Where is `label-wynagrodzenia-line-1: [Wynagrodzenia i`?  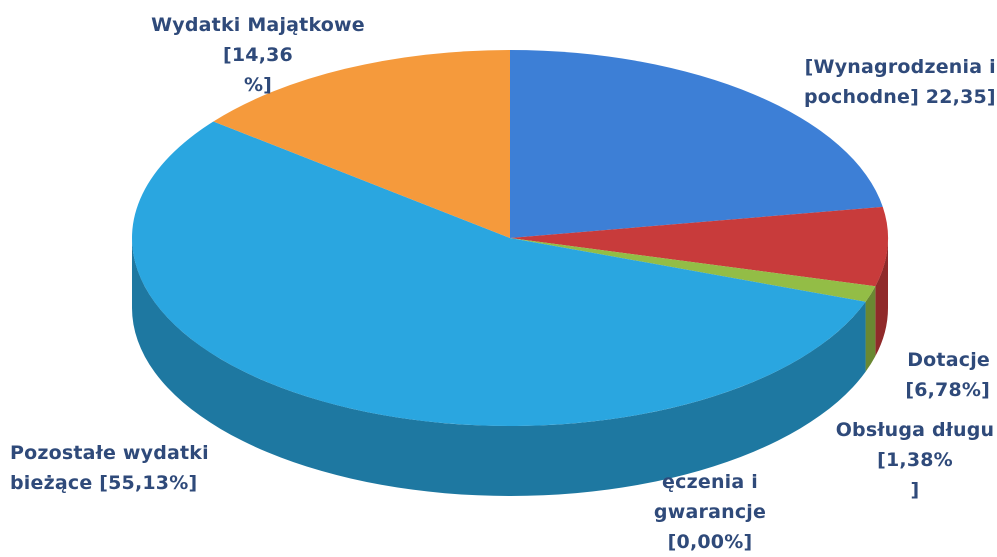
label-wynagrodzenia-line-1: [Wynagrodzenia i is located at coordinates (900, 67).